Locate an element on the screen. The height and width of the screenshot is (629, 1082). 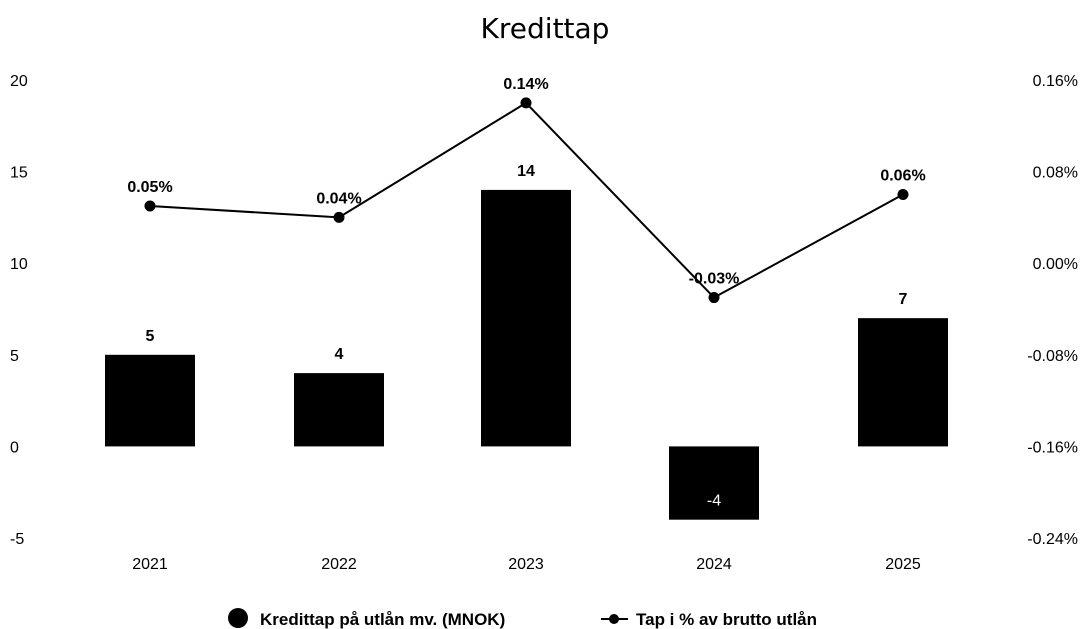
category-label: 2022 is located at coordinates (339, 564).